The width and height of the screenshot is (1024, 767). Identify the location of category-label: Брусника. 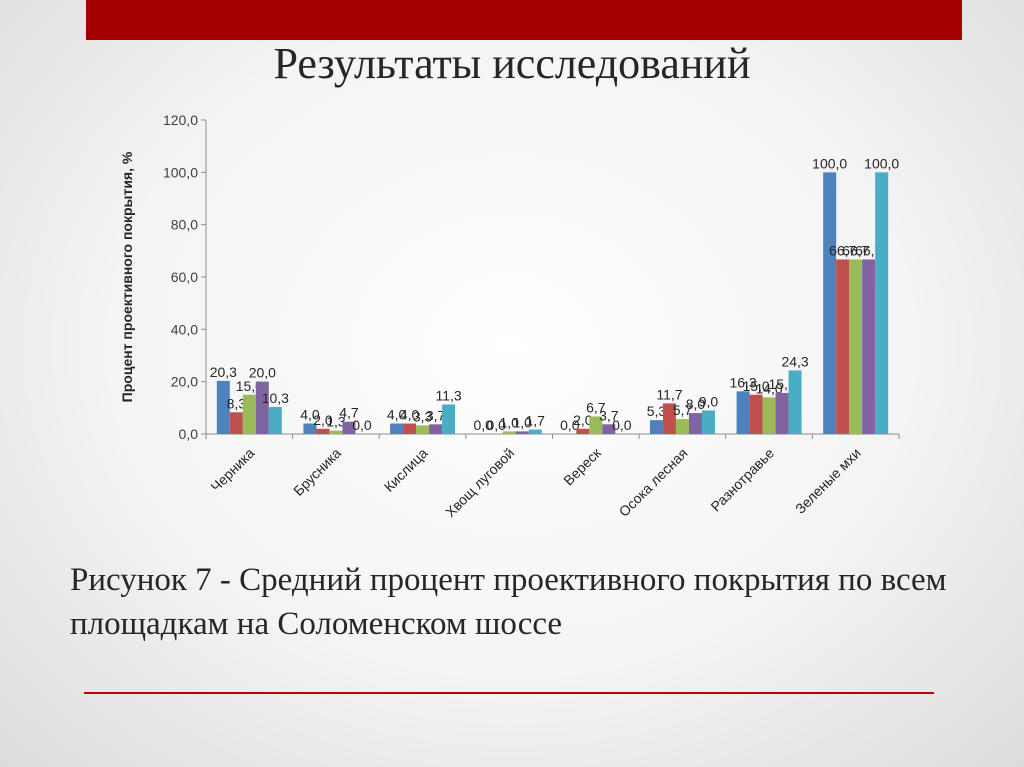
(317, 472).